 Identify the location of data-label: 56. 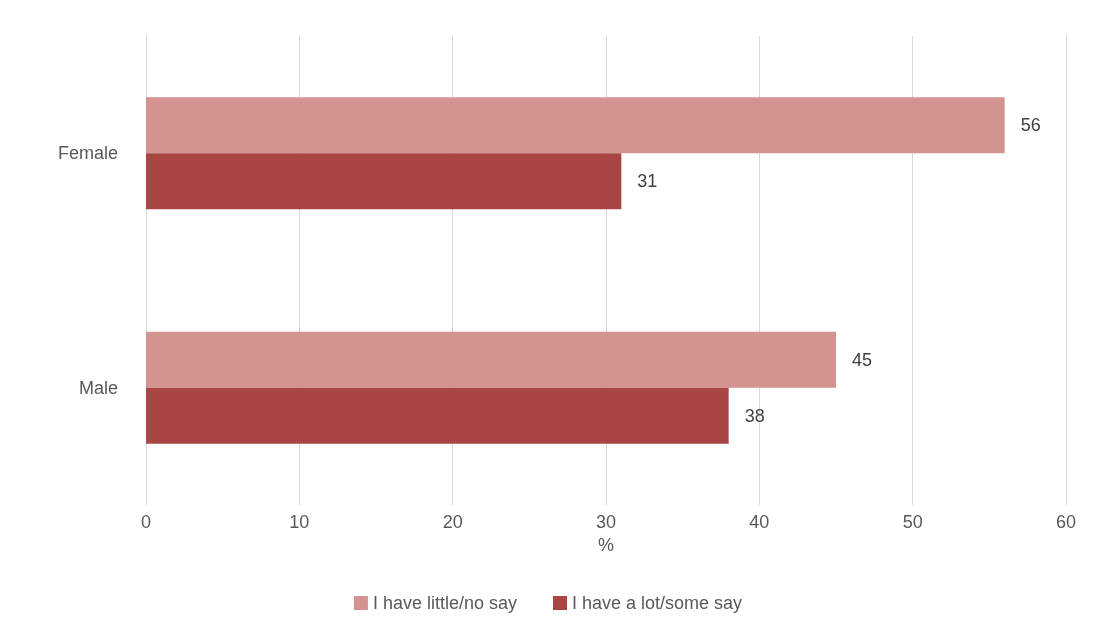
(1030, 125).